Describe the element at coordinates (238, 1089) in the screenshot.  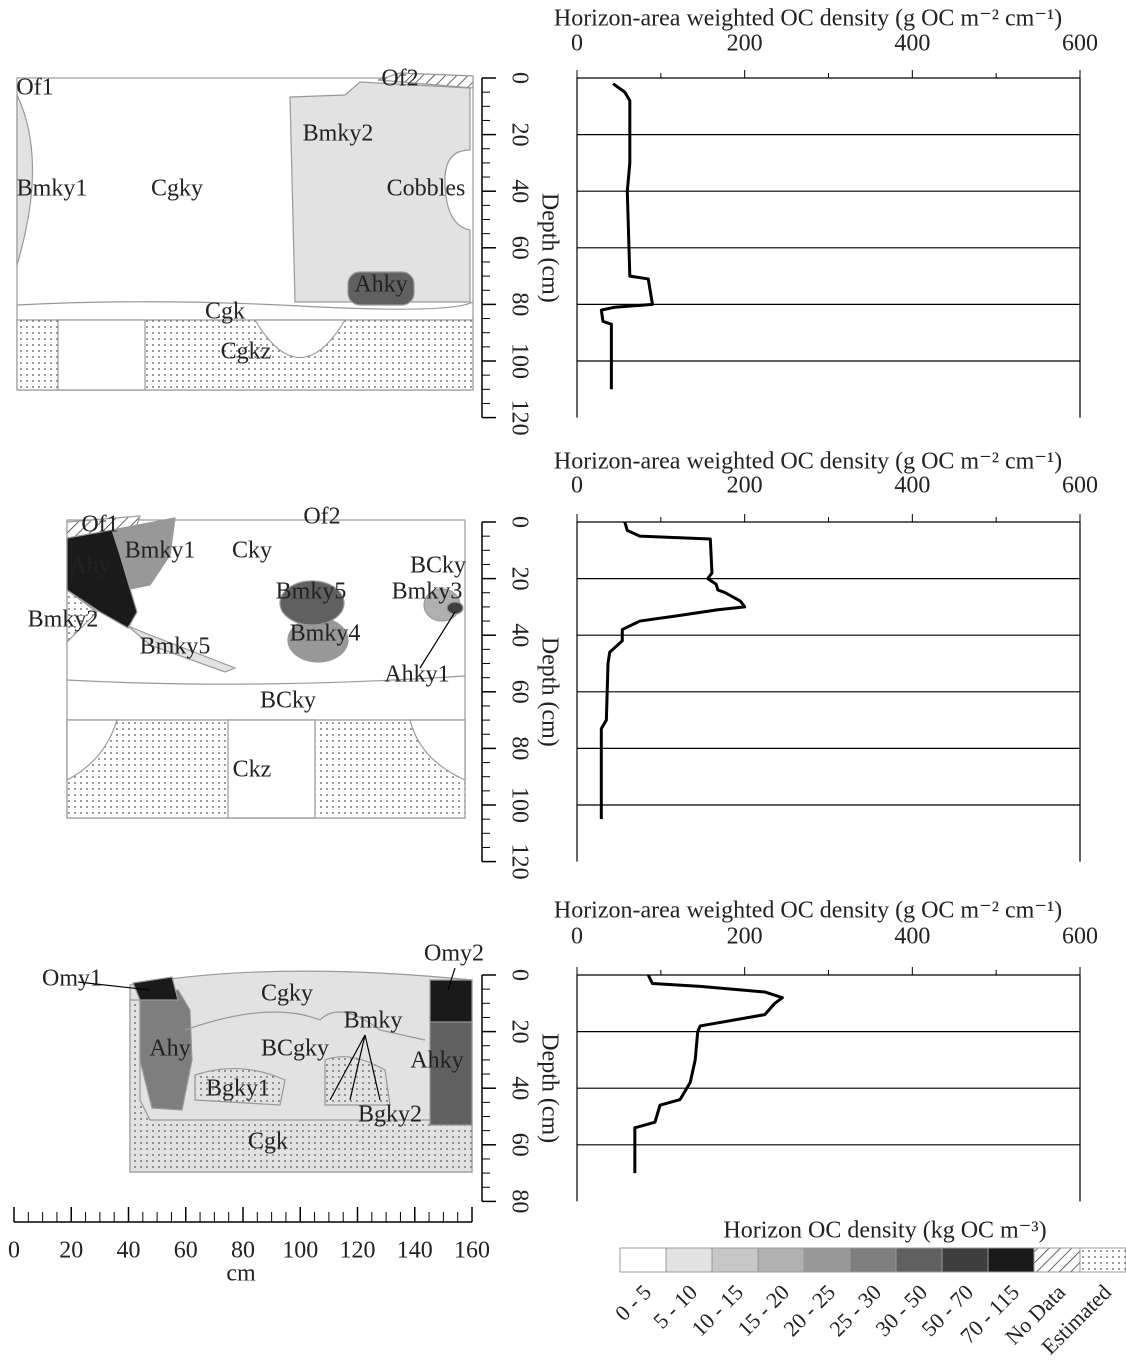
I see `horizon-label: Bgky1` at that location.